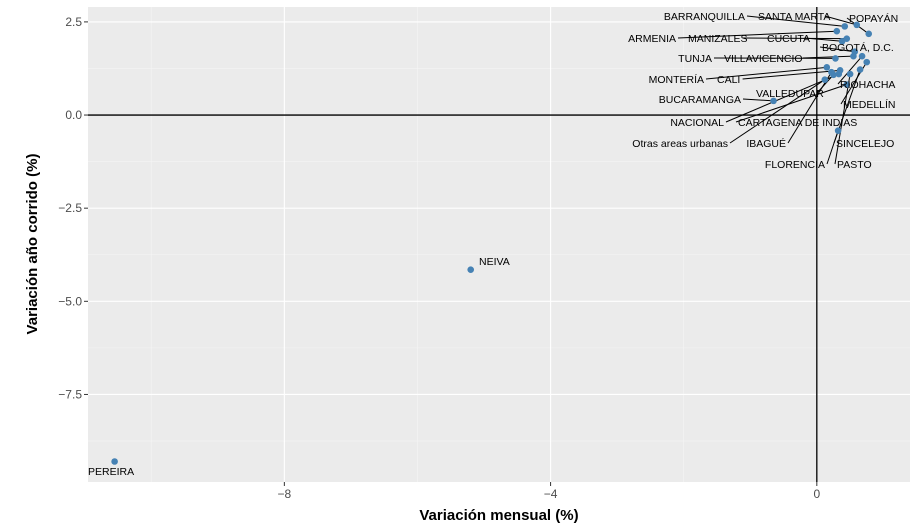 This screenshot has height=529, width=910. What do you see at coordinates (728, 80) in the screenshot?
I see `point-label: CALI` at bounding box center [728, 80].